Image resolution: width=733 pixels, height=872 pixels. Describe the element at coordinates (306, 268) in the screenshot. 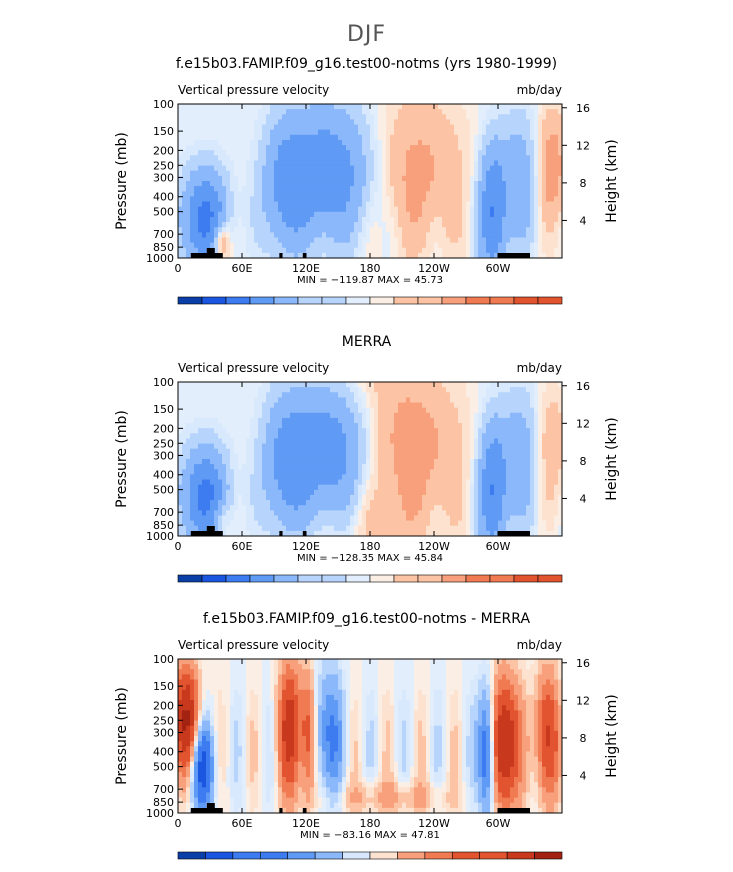

I see `x-tick-label: 120E` at that location.